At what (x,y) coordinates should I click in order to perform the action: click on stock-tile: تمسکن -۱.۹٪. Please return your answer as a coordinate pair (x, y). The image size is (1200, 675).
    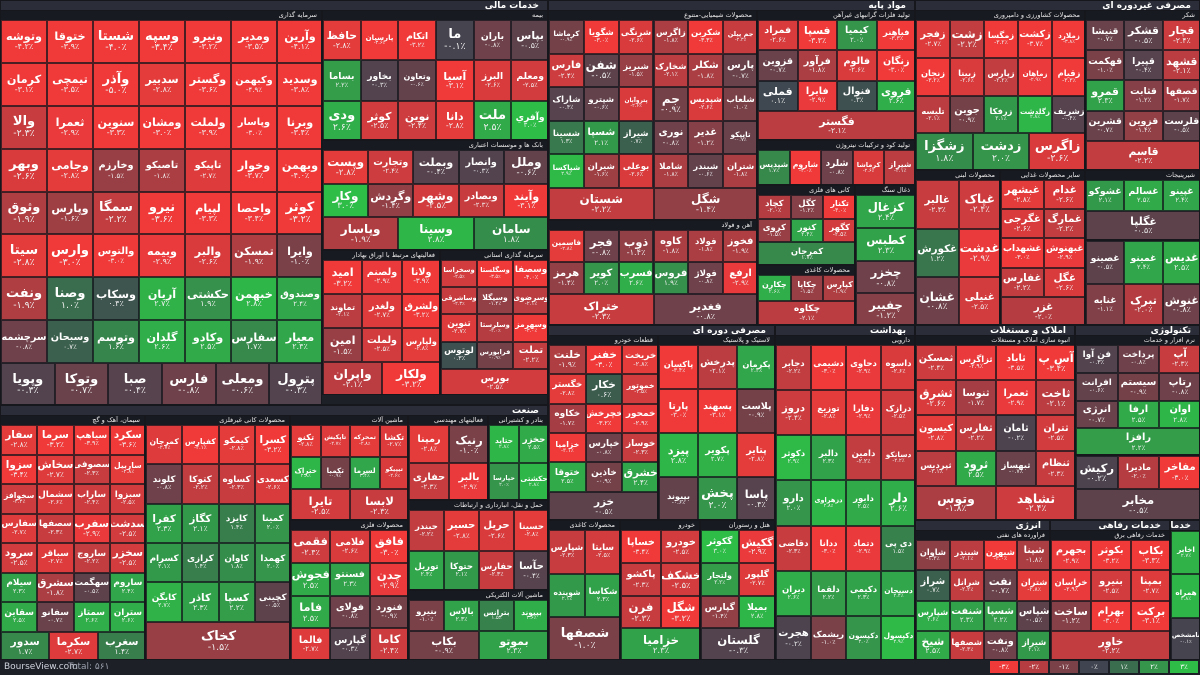
    Looking at the image, I should click on (254, 256).